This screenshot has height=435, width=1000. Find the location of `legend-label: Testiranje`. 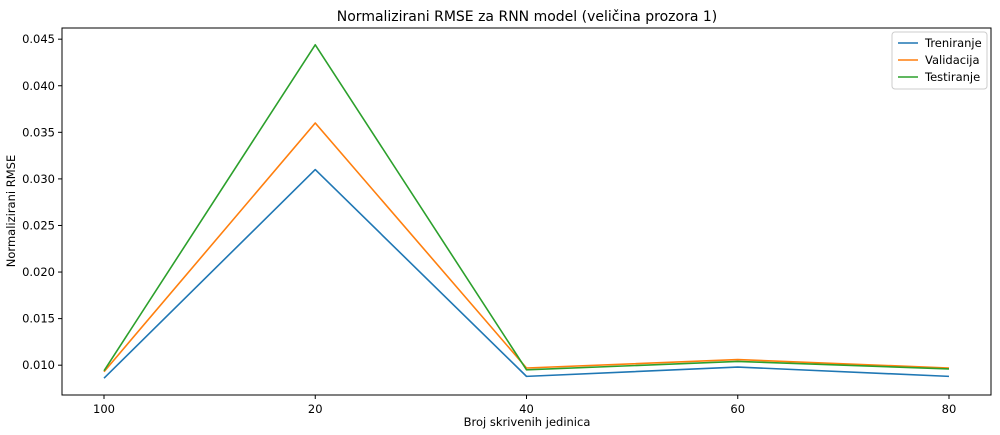

legend-label: Testiranje is located at coordinates (952, 77).